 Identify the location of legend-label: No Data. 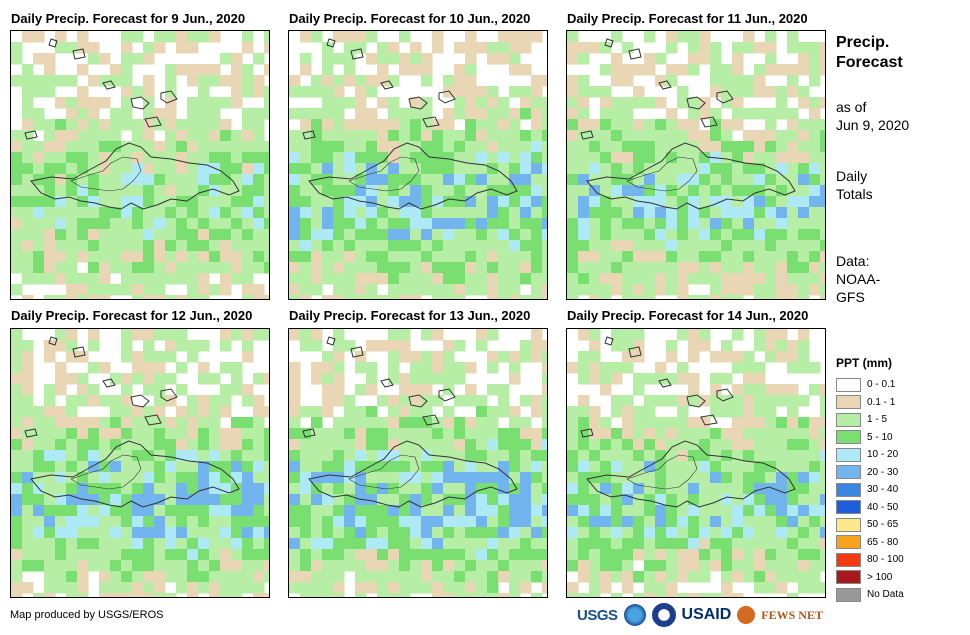
(885, 595).